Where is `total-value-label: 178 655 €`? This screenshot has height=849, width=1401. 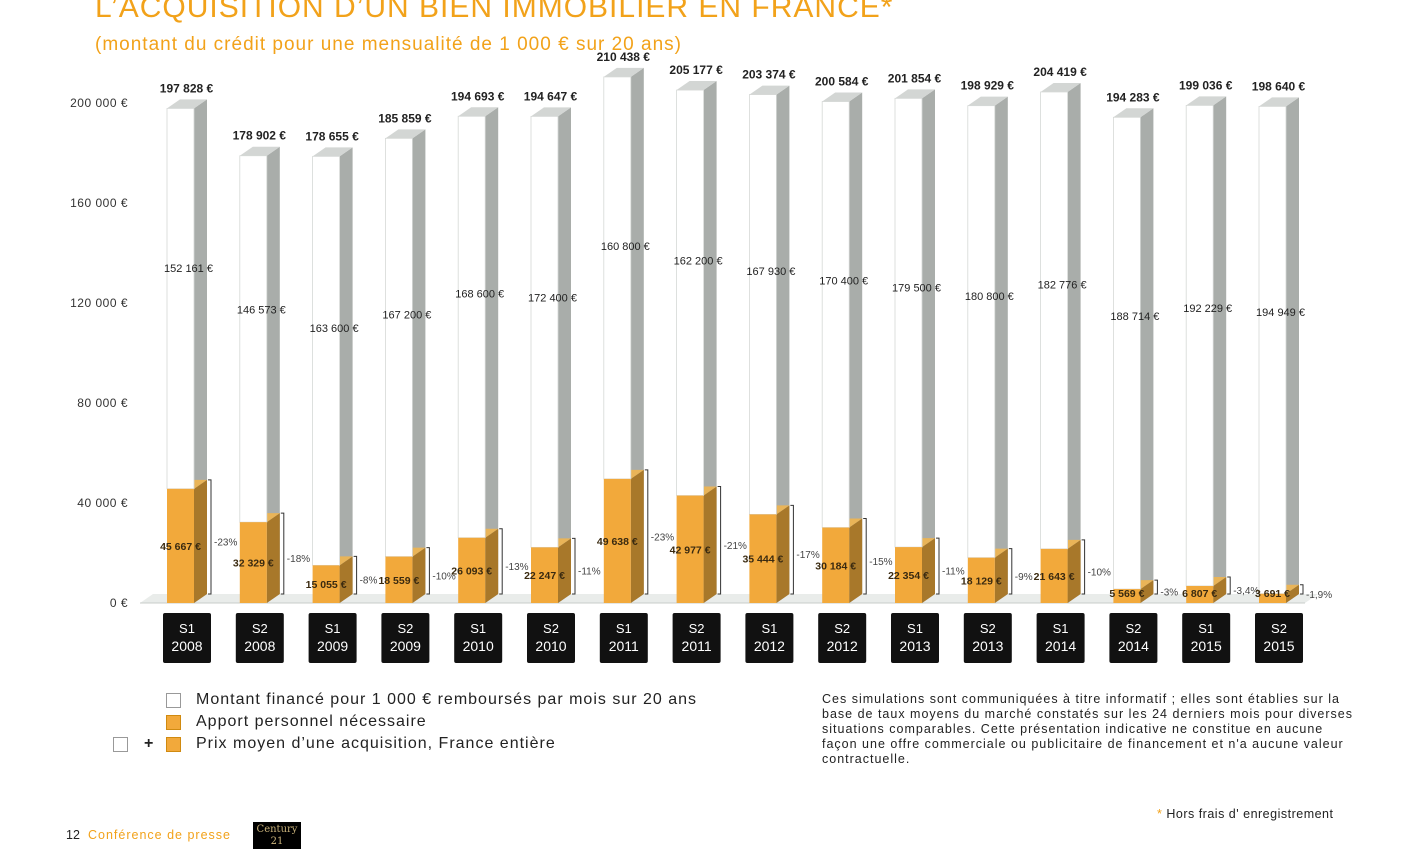 total-value-label: 178 655 € is located at coordinates (332, 136).